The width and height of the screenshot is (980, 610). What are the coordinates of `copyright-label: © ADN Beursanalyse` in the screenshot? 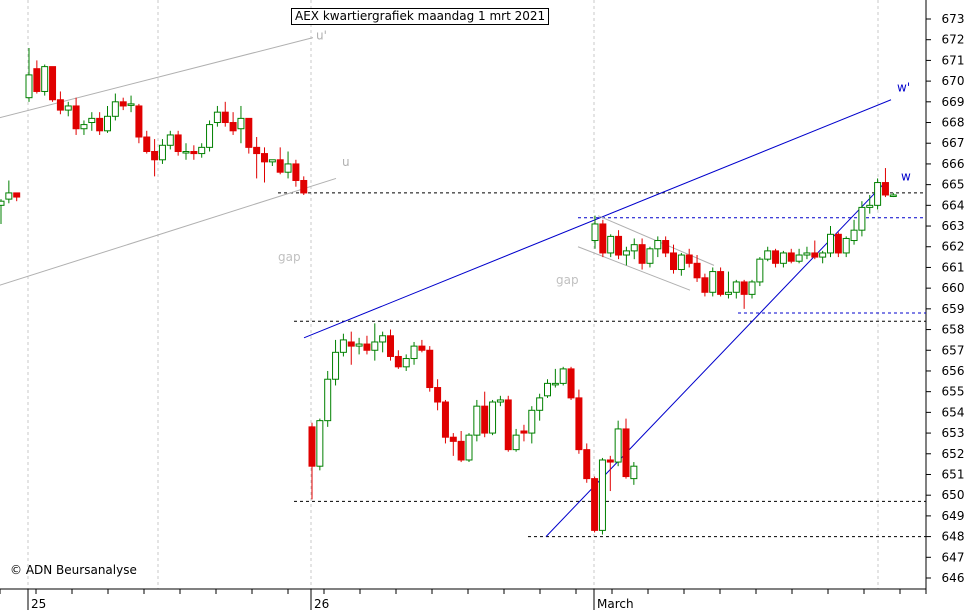 It's located at (73, 570).